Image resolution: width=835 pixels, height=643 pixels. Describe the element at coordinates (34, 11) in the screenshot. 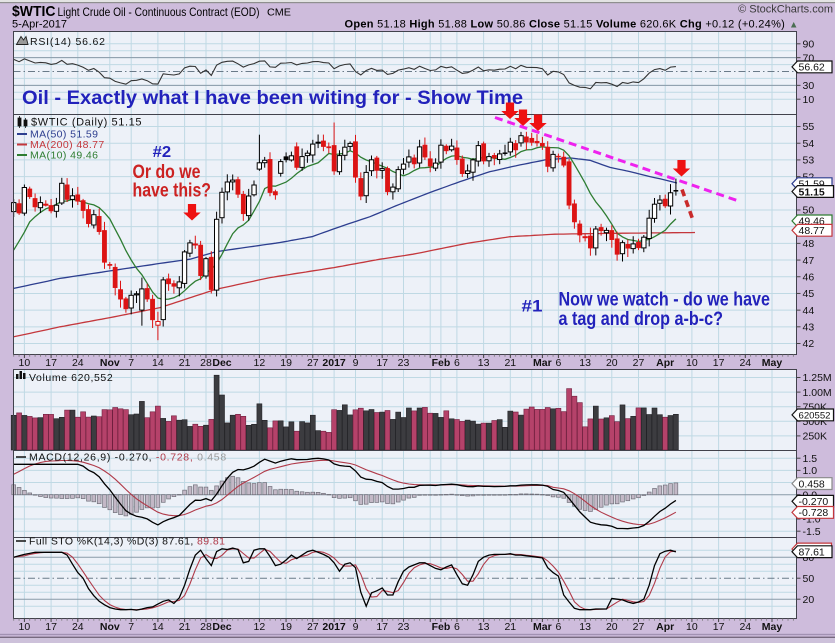

I see `svg-text: $WTIC` at that location.